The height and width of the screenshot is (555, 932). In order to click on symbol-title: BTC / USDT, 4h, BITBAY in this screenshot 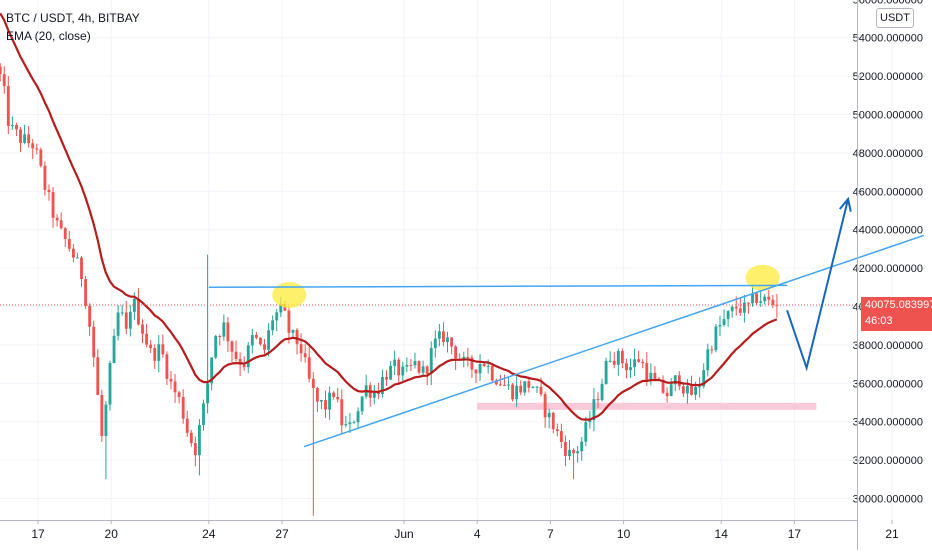, I will do `click(73, 18)`.